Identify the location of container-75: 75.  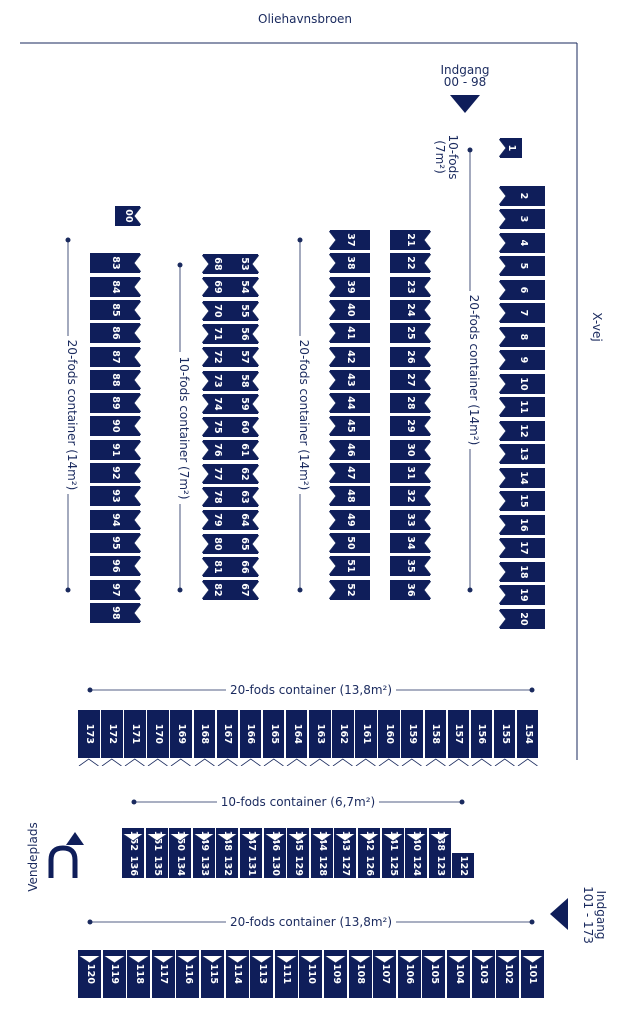
(217, 427).